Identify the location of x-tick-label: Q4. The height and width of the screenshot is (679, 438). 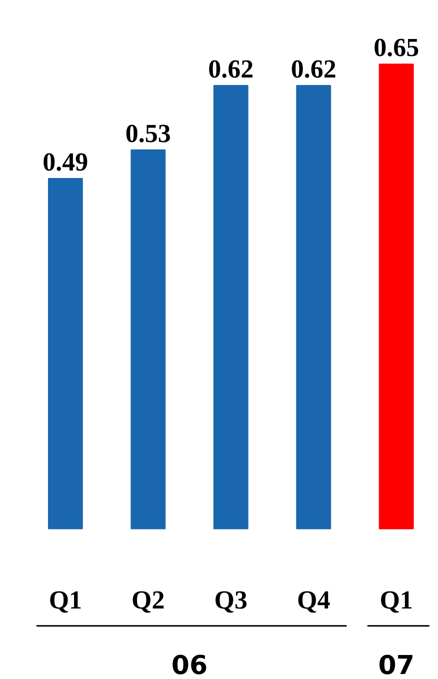
(313, 600).